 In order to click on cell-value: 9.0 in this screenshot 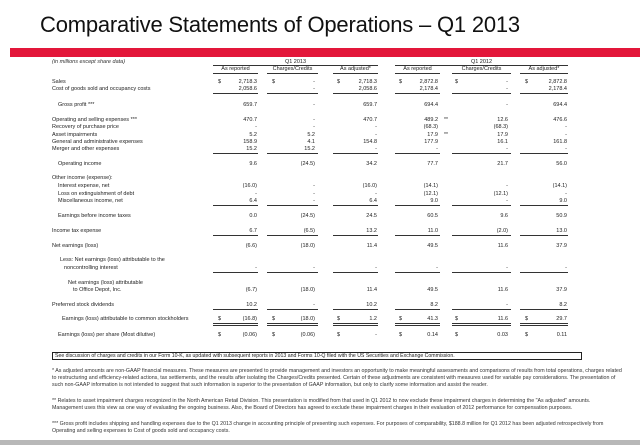, I will do `click(434, 201)`.